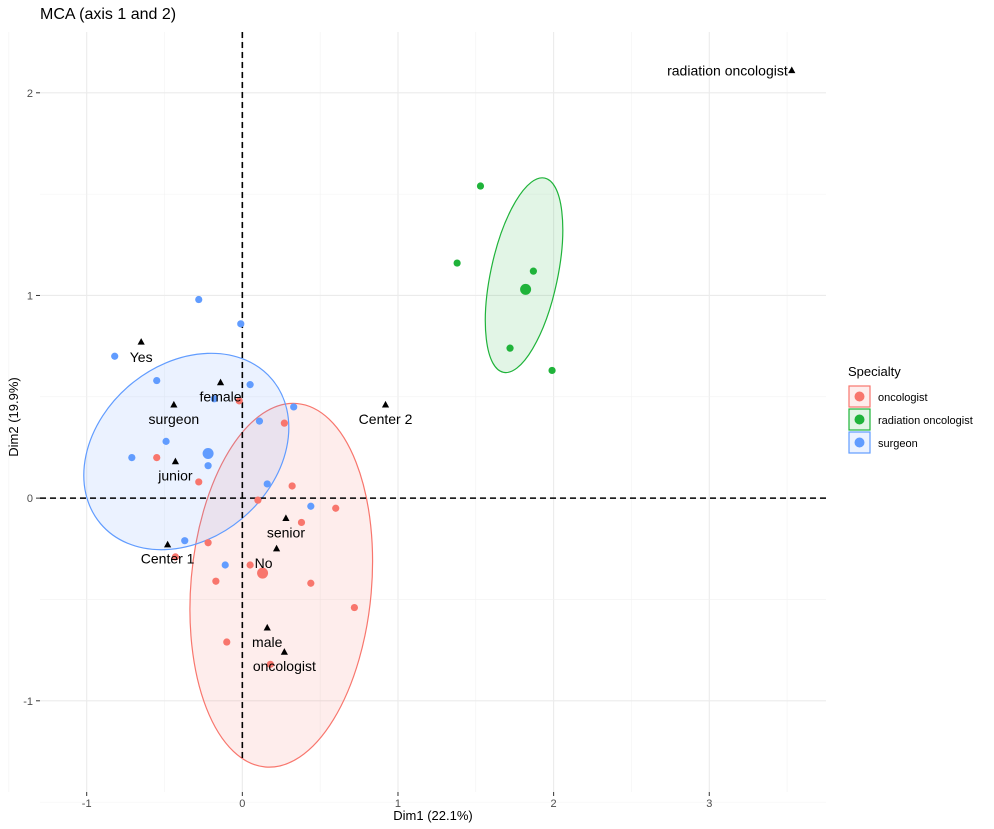 The image size is (994, 829). Describe the element at coordinates (175, 476) in the screenshot. I see `category-label: junior` at that location.